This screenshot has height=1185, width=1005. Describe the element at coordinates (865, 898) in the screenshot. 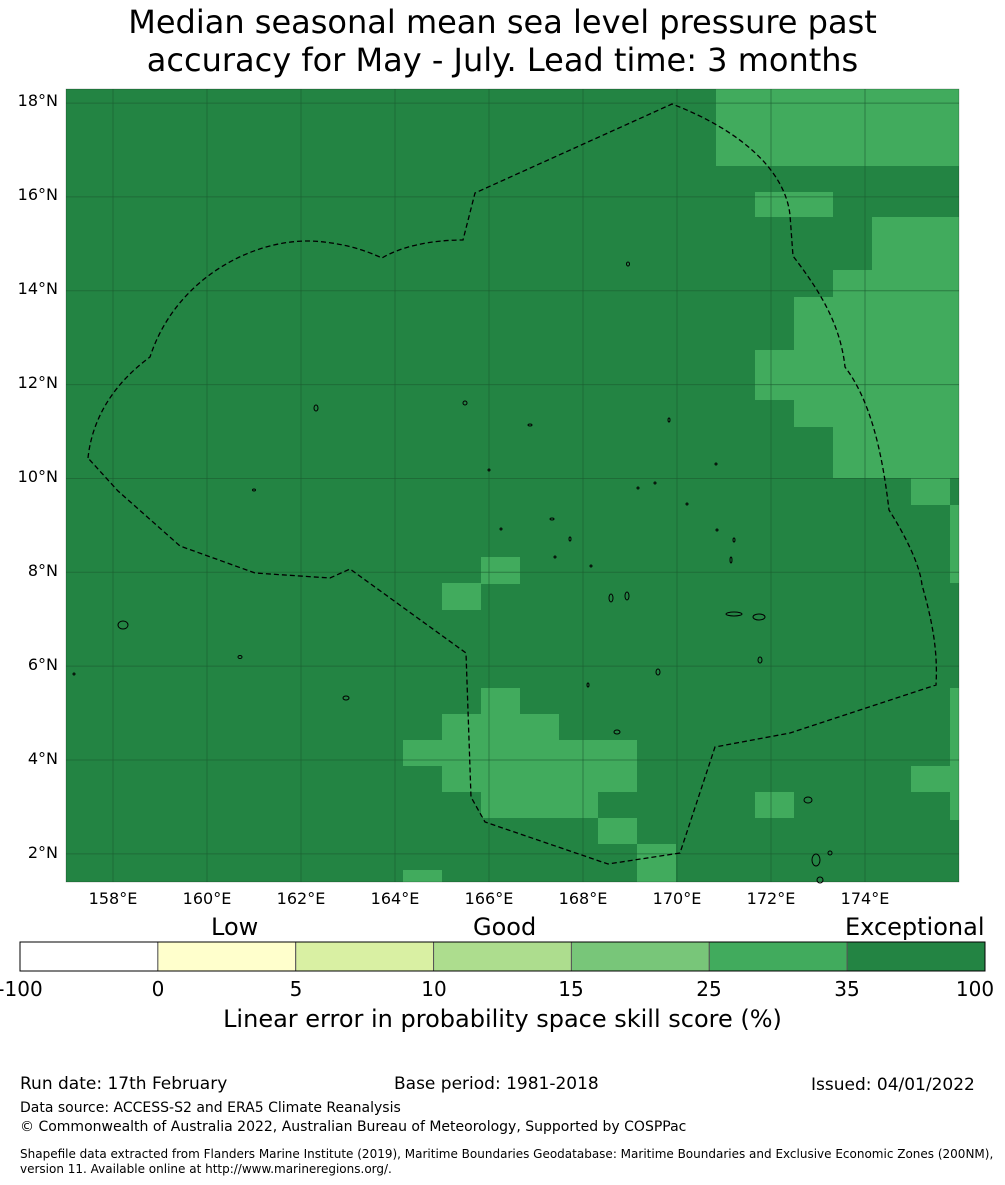

I see `lon-label-174: 174°E` at that location.